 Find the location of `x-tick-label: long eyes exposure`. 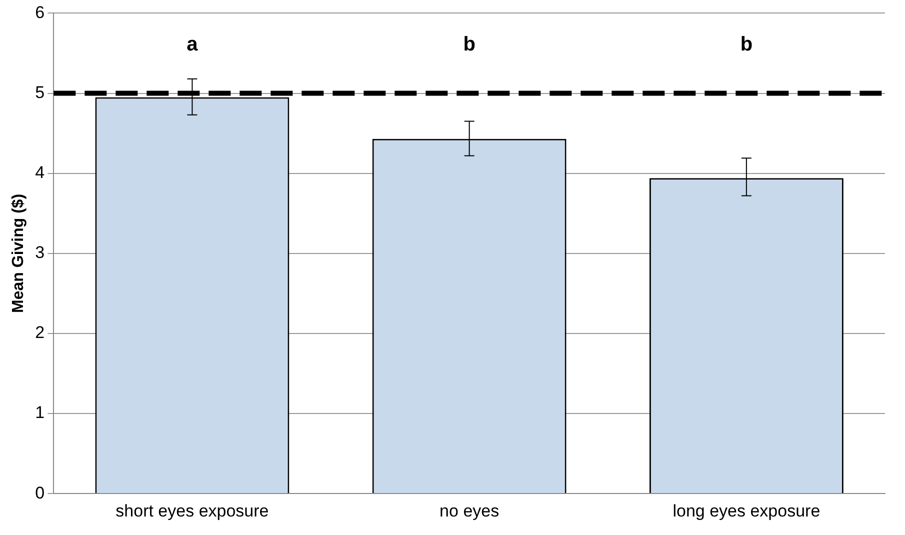

x-tick-label: long eyes exposure is located at coordinates (746, 510).